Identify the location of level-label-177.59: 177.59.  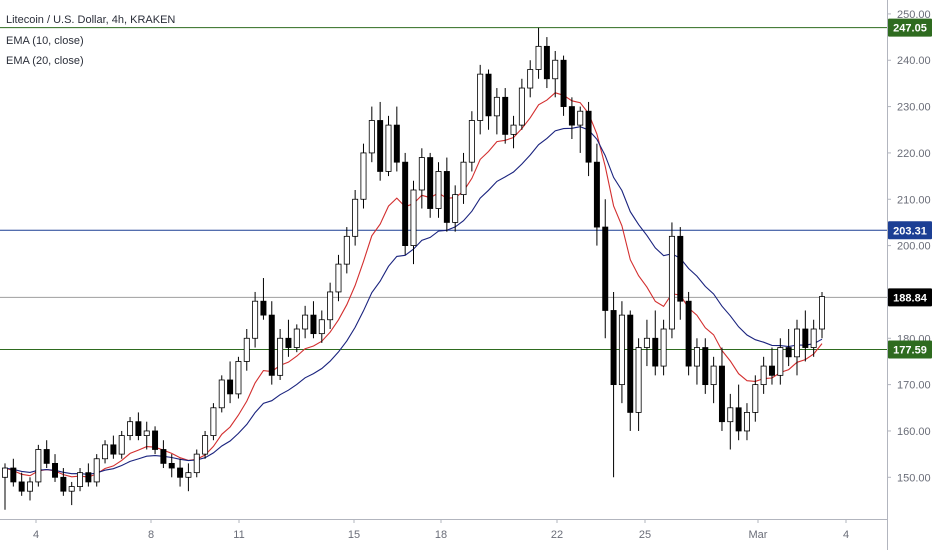
(910, 349).